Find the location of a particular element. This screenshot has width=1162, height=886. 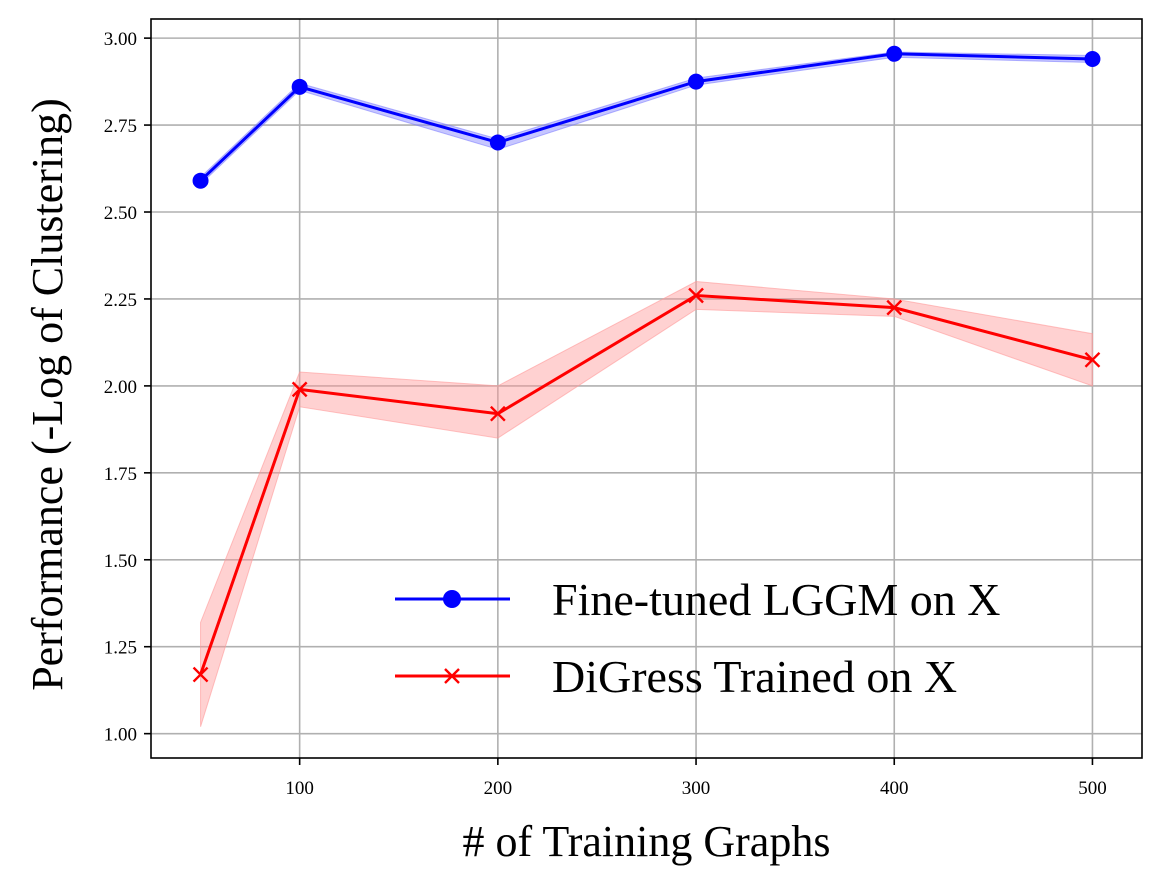

x-tick-label: 300 is located at coordinates (696, 788).